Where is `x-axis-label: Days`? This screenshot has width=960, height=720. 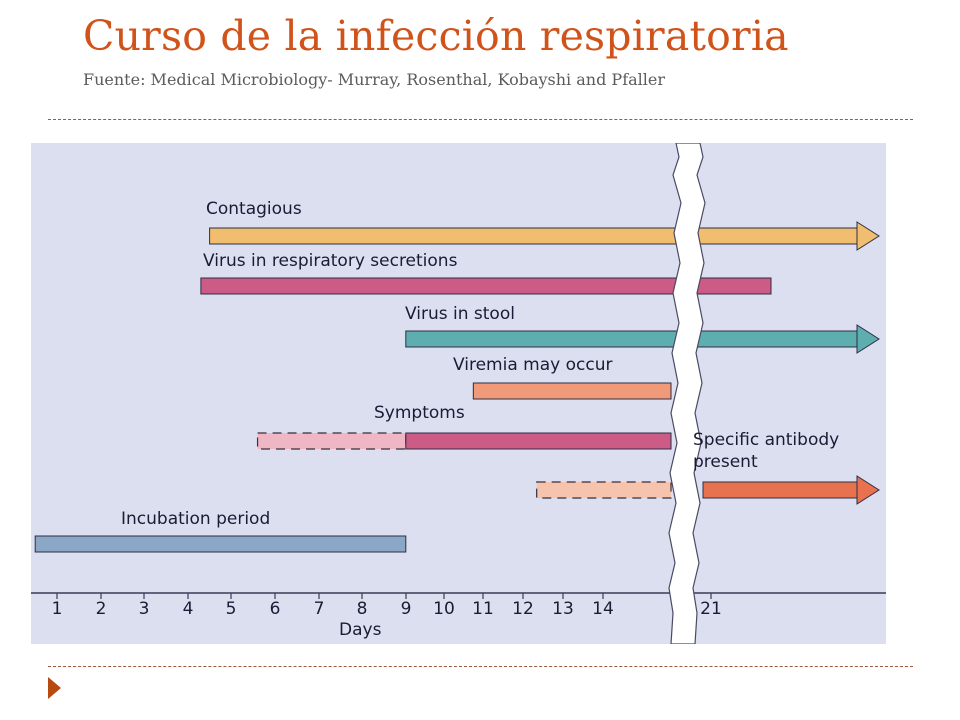 x-axis-label: Days is located at coordinates (360, 630).